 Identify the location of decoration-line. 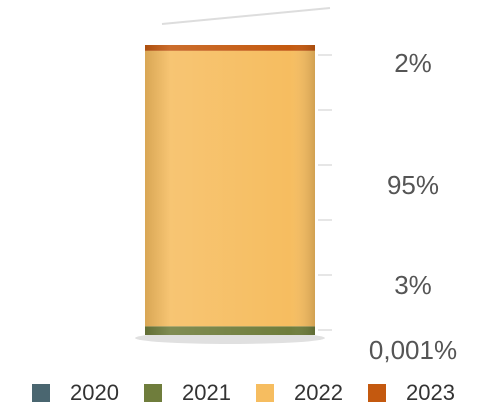
(246, 16).